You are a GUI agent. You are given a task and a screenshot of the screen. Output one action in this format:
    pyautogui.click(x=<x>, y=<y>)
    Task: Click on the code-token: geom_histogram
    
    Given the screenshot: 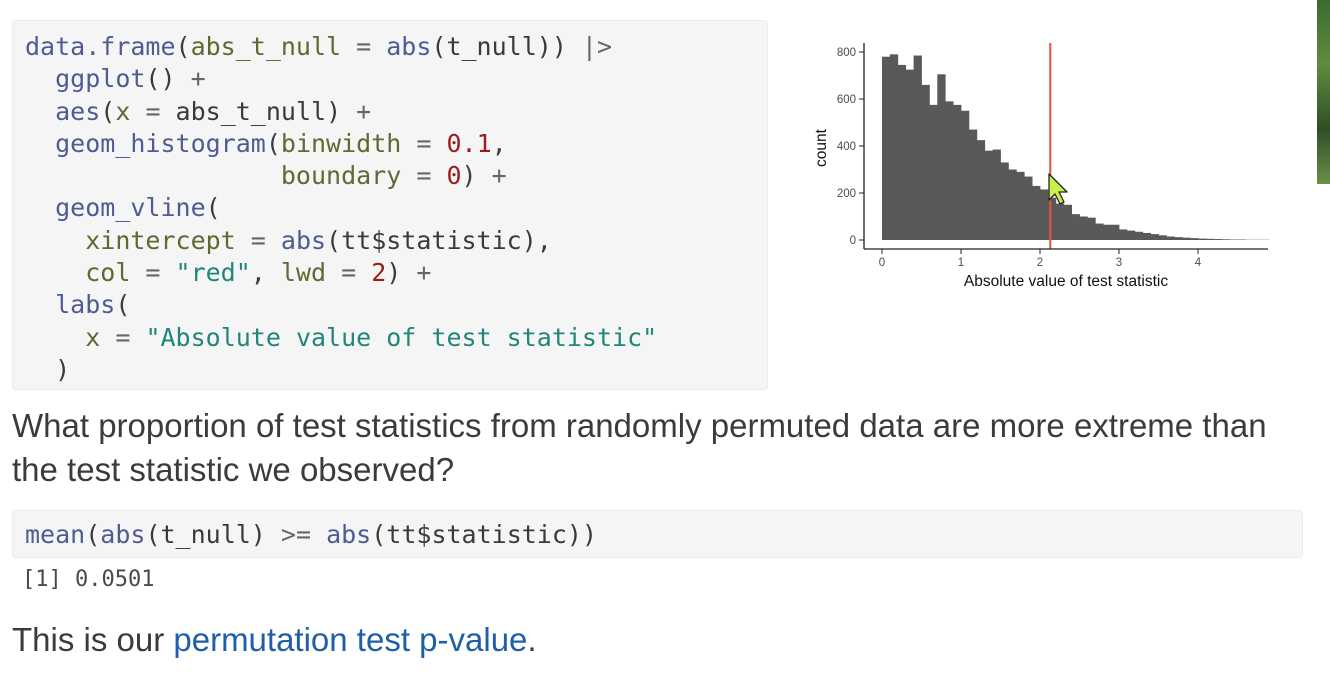 What is the action you would take?
    pyautogui.click(x=160, y=143)
    